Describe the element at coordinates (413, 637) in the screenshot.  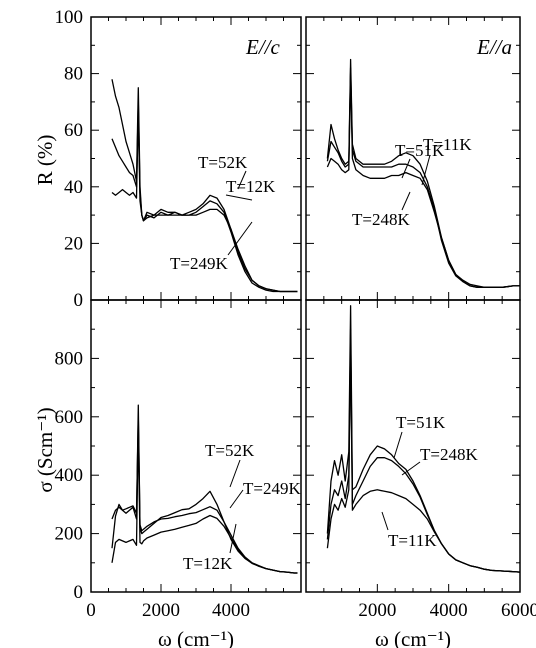
I see `xlabel-right: ω (cm⁻¹)` at that location.